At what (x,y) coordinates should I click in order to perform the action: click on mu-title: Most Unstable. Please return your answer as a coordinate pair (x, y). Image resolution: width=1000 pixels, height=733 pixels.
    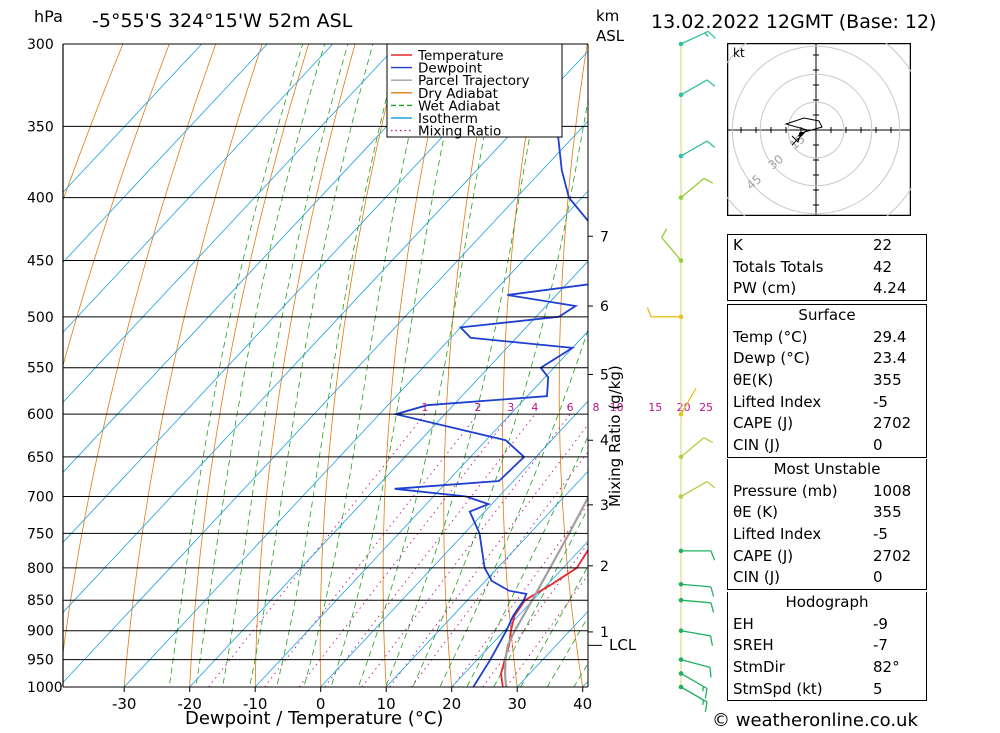
    Looking at the image, I should click on (827, 469).